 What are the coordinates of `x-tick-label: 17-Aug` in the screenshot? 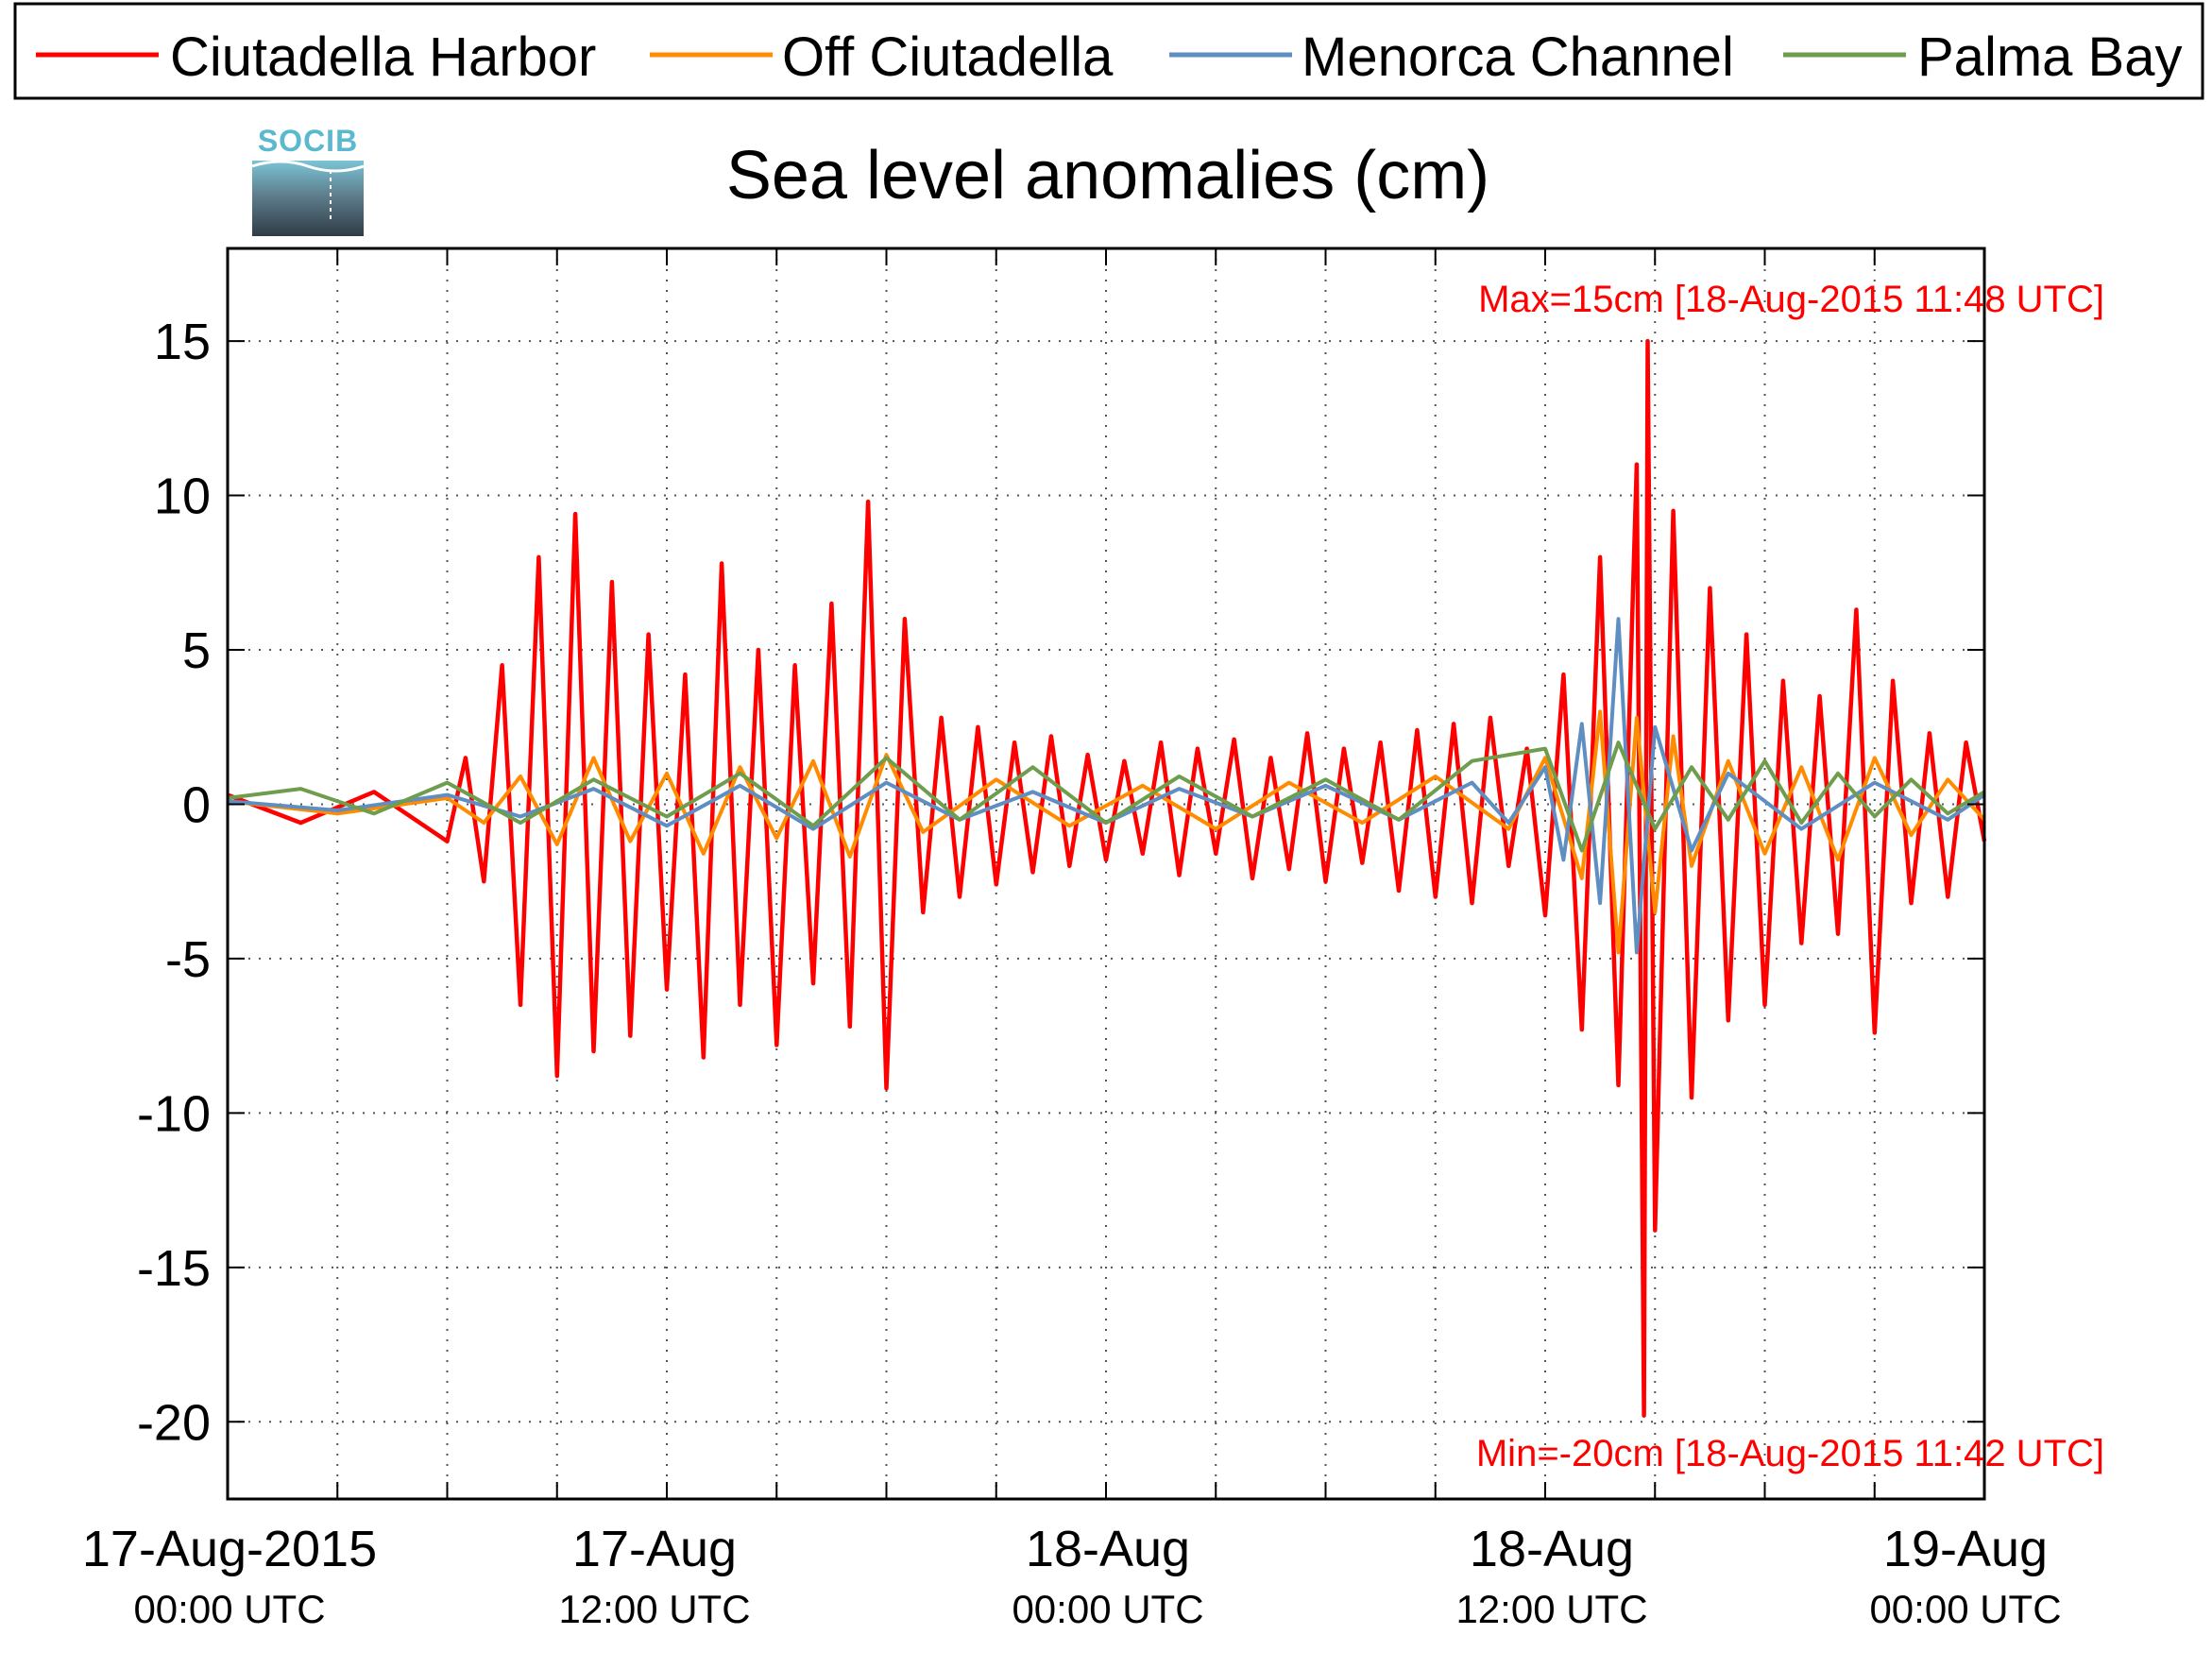 It's located at (654, 1549).